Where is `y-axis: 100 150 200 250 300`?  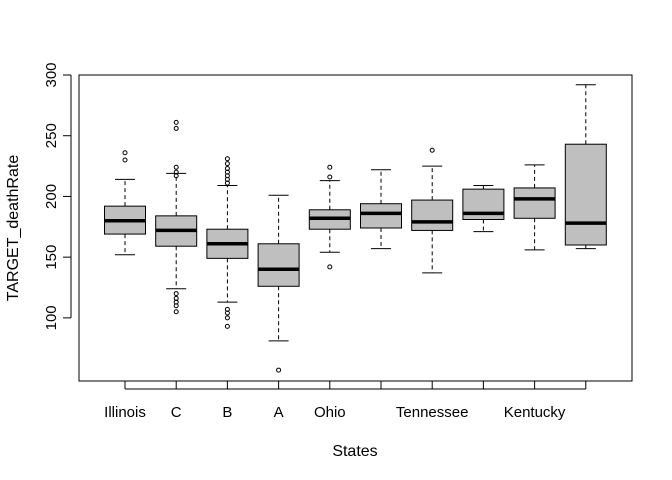 y-axis: 100 150 200 250 300 is located at coordinates (57, 196).